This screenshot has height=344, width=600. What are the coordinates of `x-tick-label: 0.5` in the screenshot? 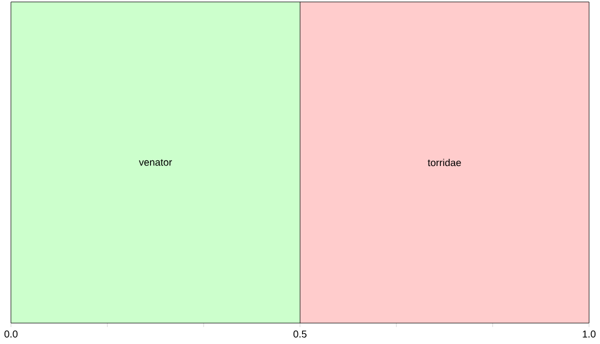 It's located at (300, 334).